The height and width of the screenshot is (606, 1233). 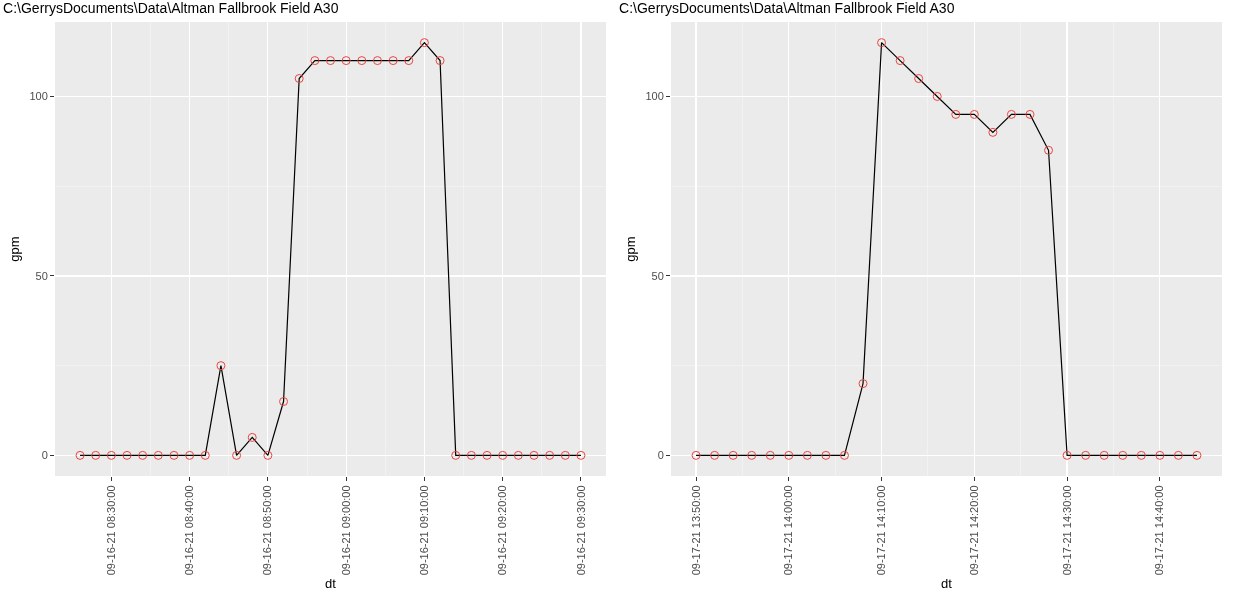 What do you see at coordinates (1159, 530) in the screenshot?
I see `x-tick-label: 09-17-21 14:40:00` at bounding box center [1159, 530].